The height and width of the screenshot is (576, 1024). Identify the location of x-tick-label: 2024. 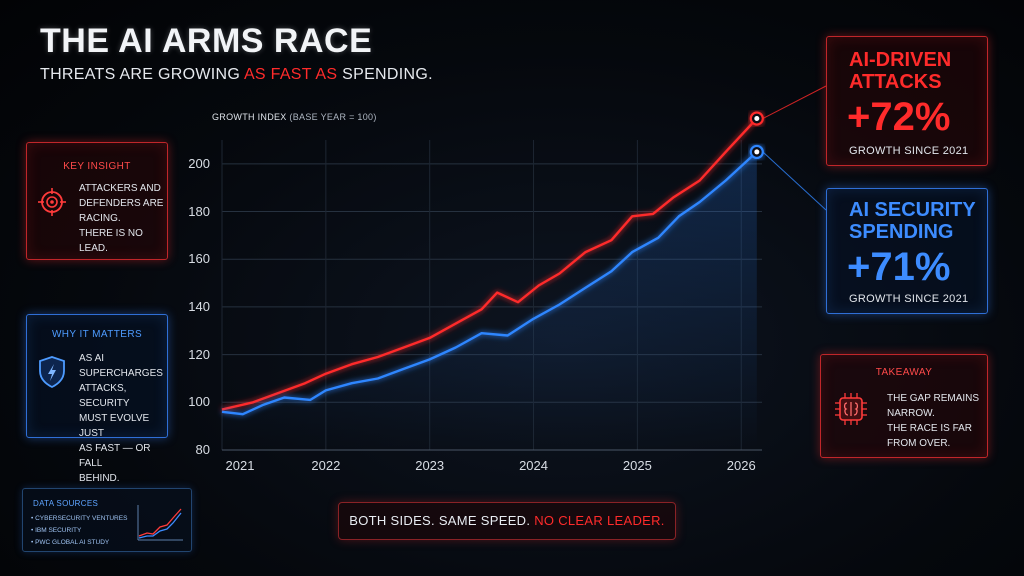
(533, 465).